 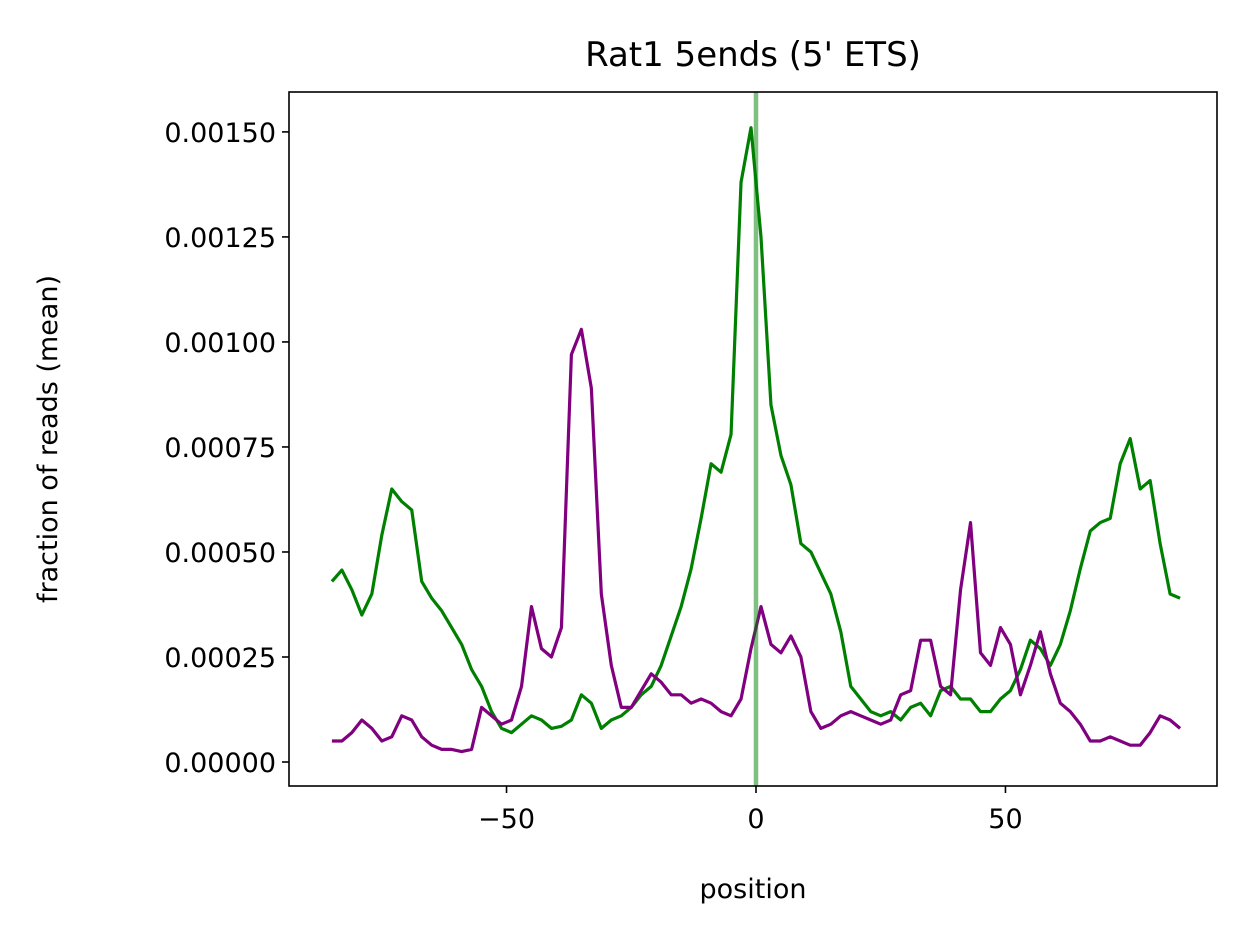 What do you see at coordinates (48, 439) in the screenshot?
I see `y-axis-label: fraction of reads (mean)` at bounding box center [48, 439].